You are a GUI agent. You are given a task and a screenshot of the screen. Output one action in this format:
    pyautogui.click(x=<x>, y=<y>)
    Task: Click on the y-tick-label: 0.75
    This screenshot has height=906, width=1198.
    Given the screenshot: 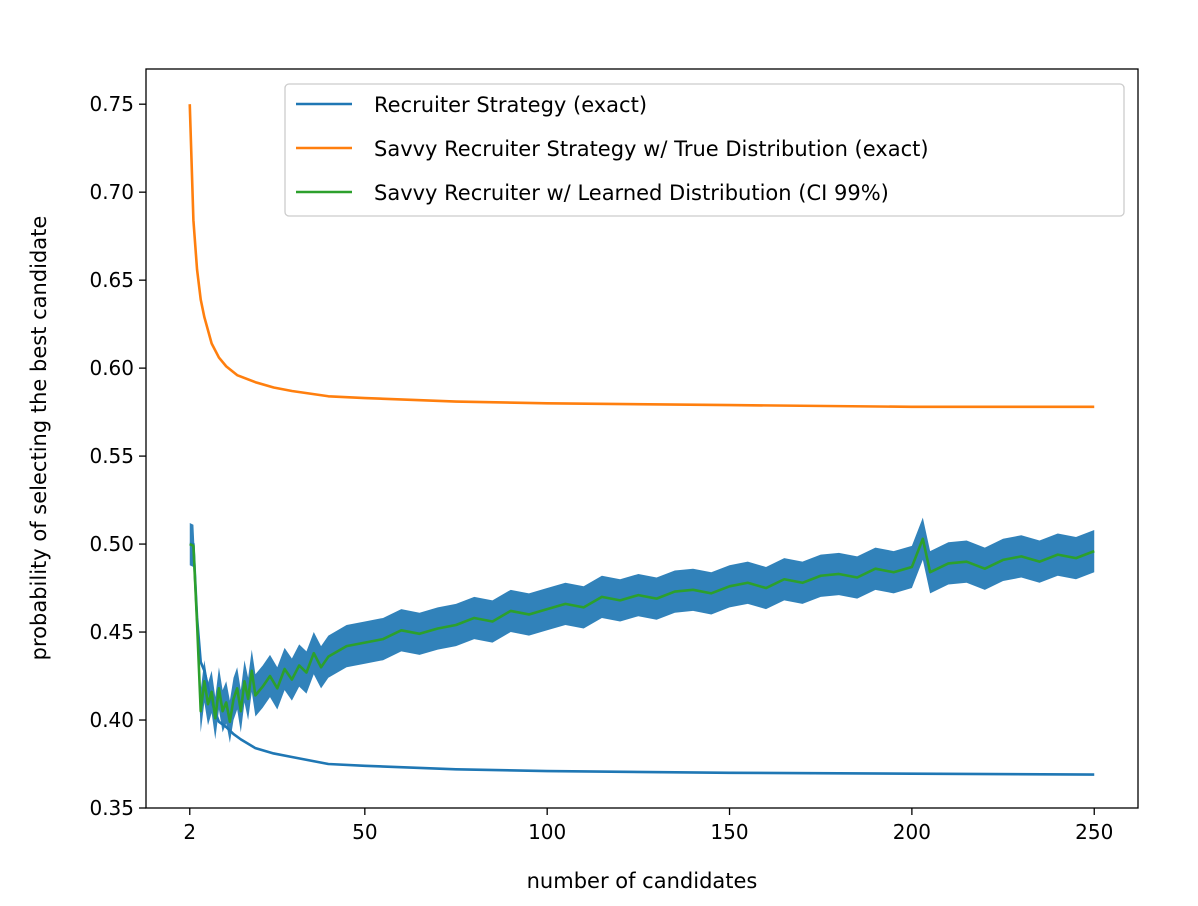 What is the action you would take?
    pyautogui.click(x=111, y=104)
    